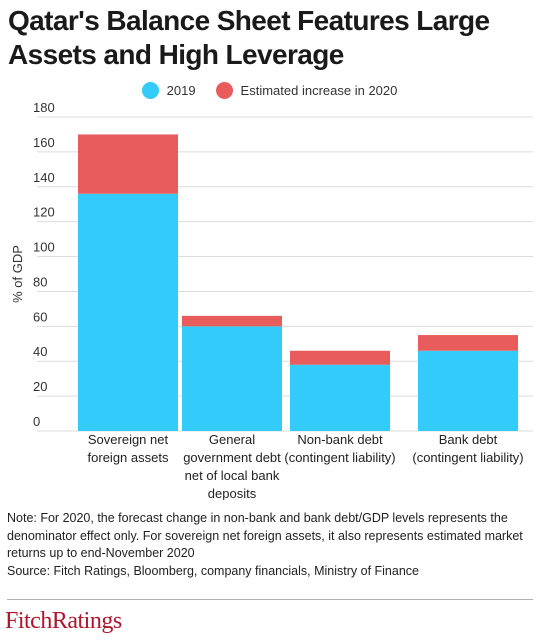 This screenshot has width=539, height=644. Describe the element at coordinates (40, 351) in the screenshot. I see `y-tick-label: 40` at that location.